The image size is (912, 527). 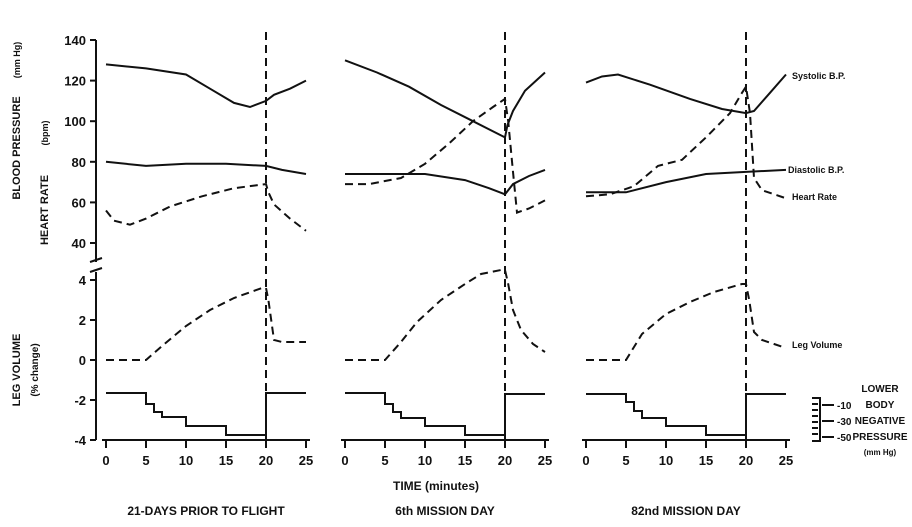 I want to click on axis-break-mark, so click(x=96, y=265).